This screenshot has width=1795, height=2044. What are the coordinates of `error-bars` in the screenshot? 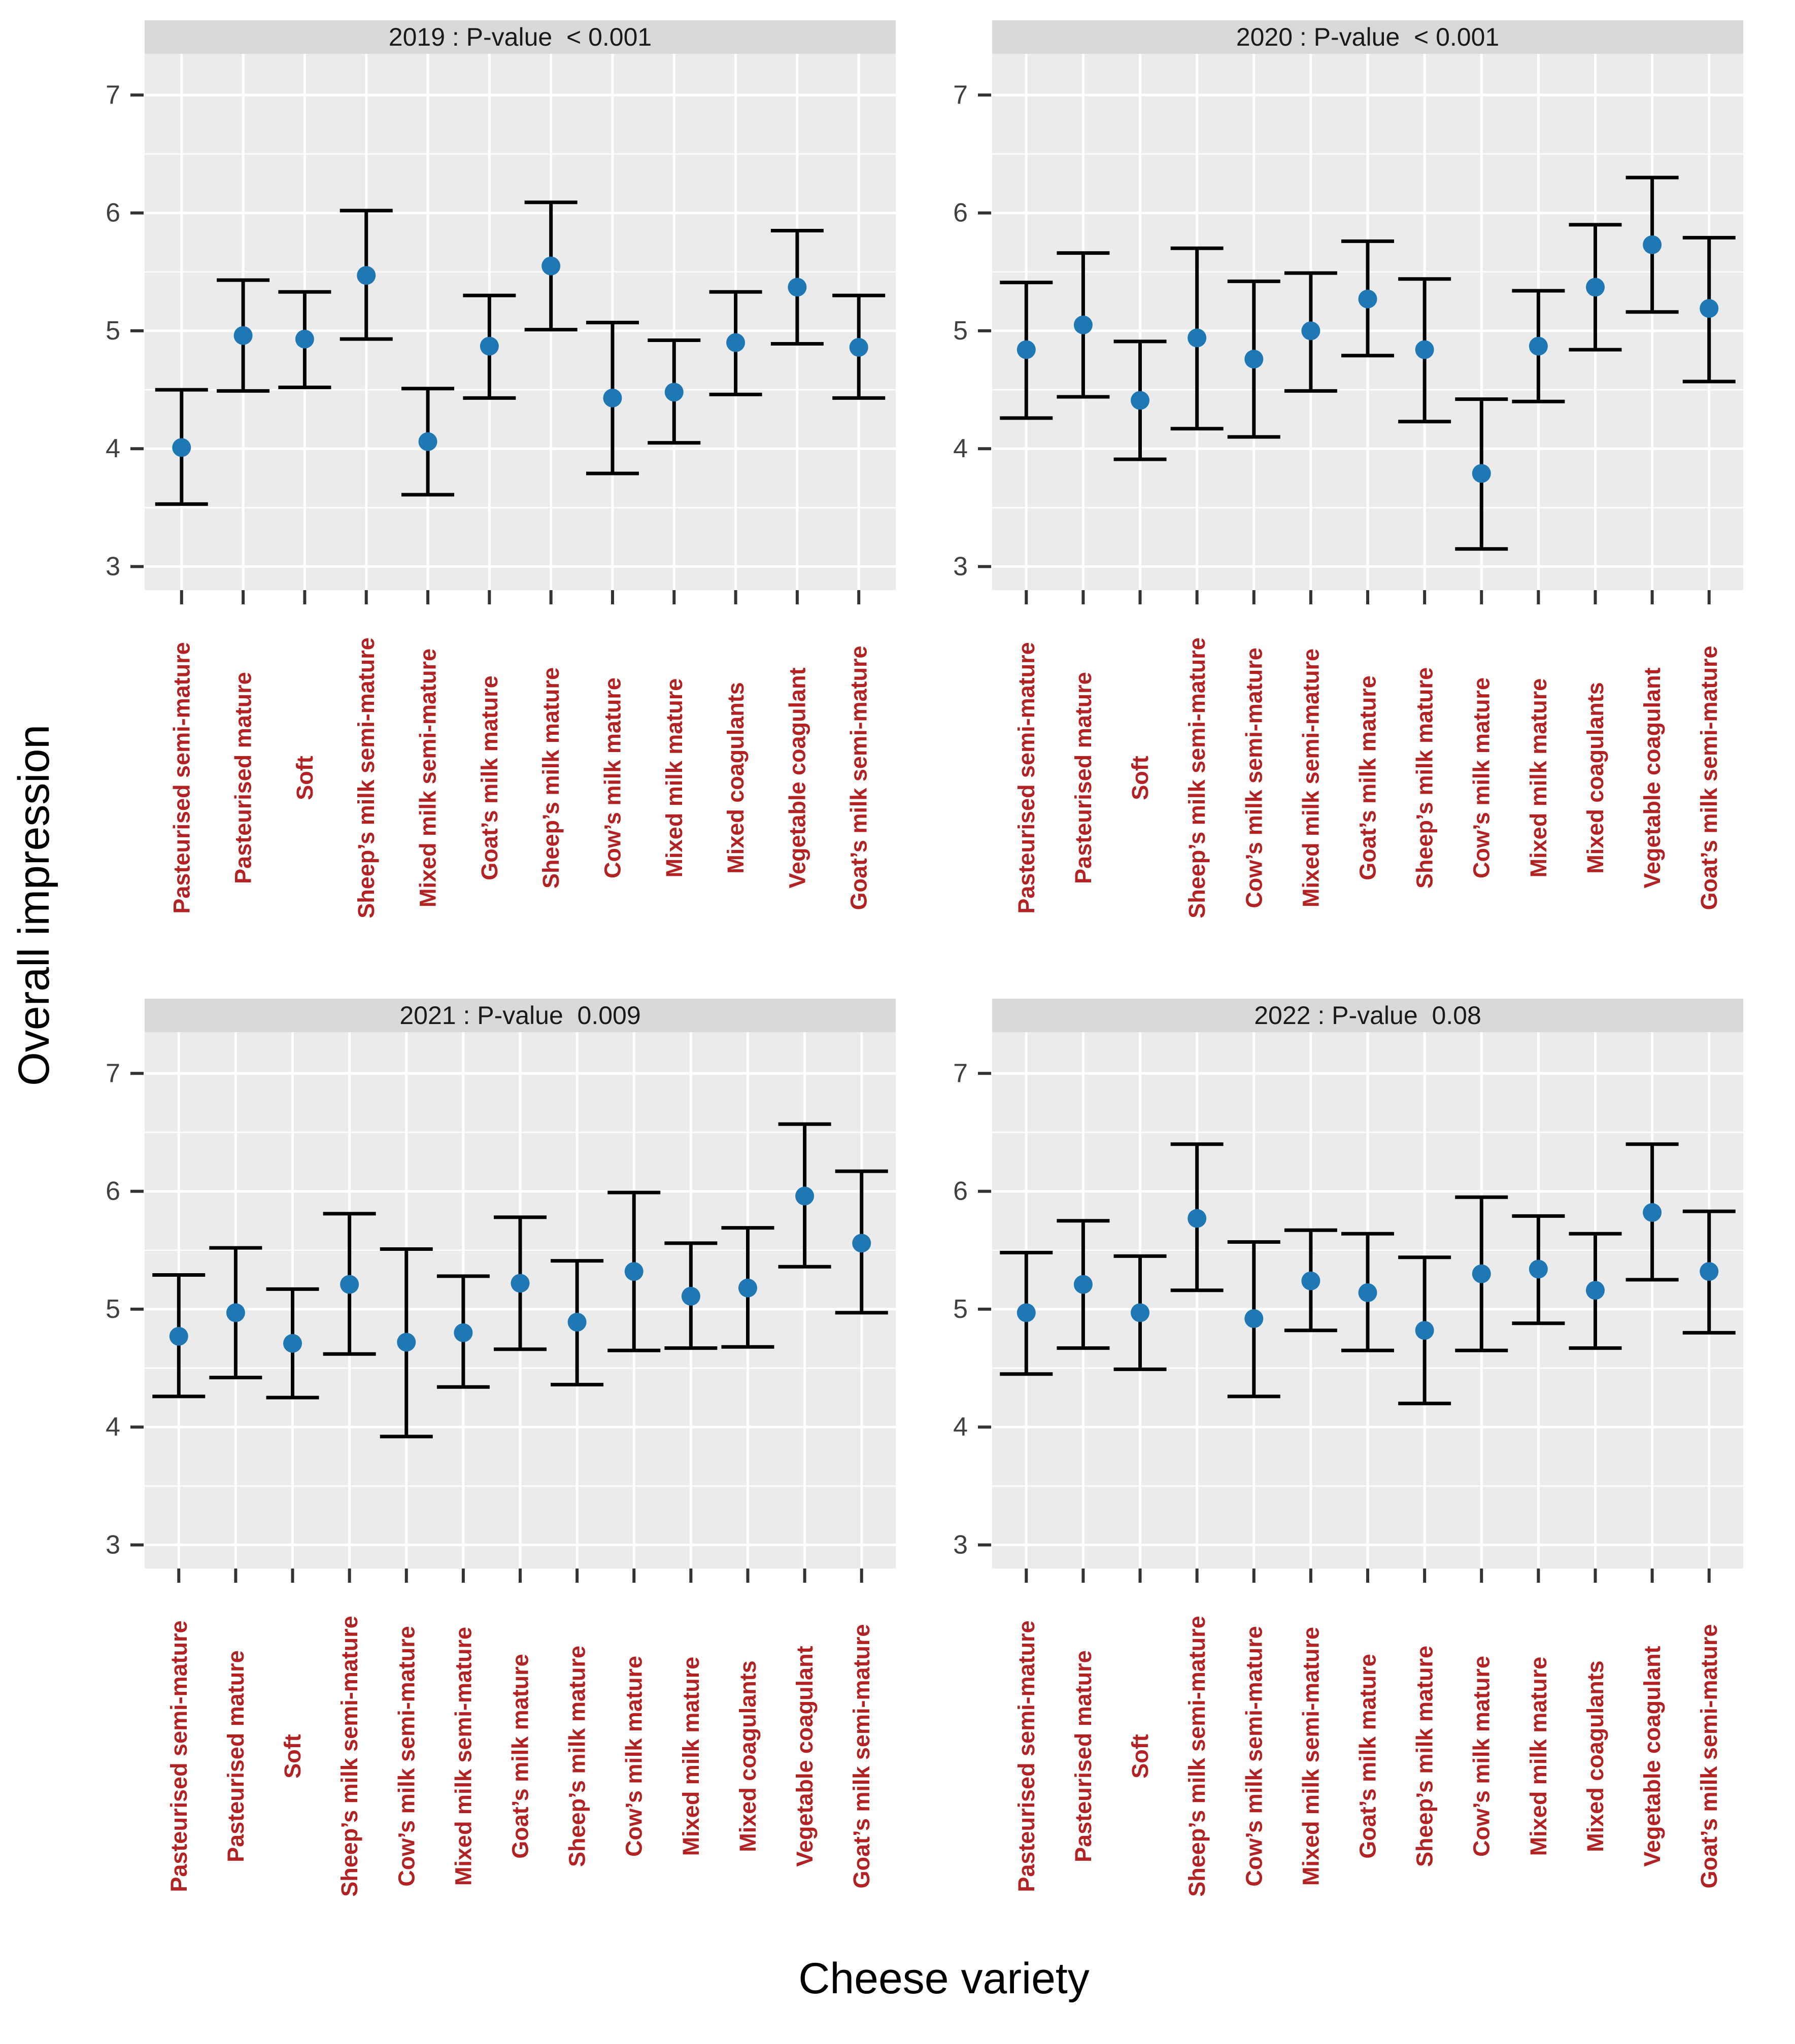 It's located at (1368, 1274).